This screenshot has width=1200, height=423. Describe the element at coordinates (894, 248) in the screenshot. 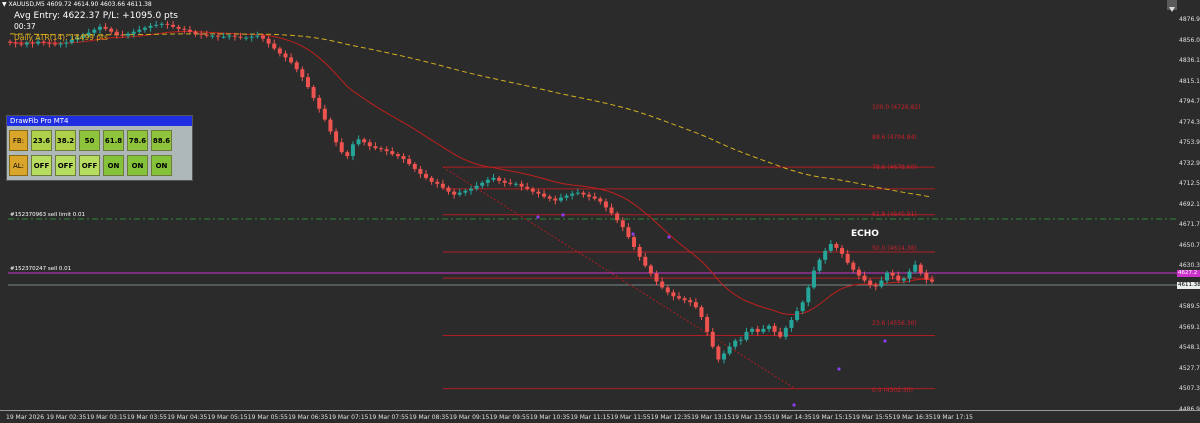

I see `fib-label-50: 50.0 (4614.38)` at that location.